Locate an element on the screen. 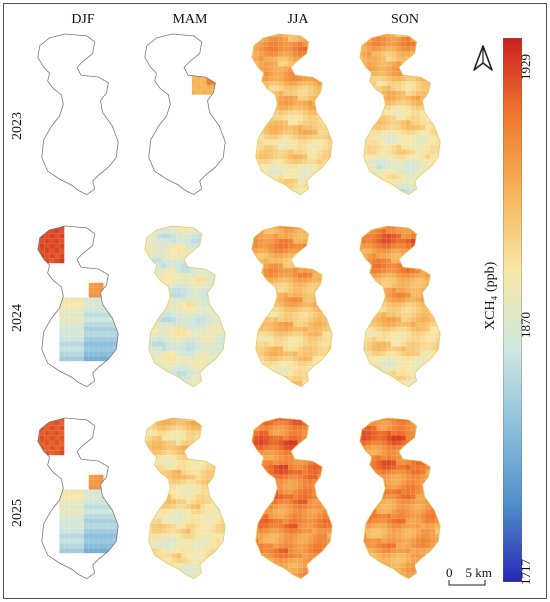 Image resolution: width=550 pixels, height=602 pixels. legend-tick-max: 1929 is located at coordinates (525, 67).